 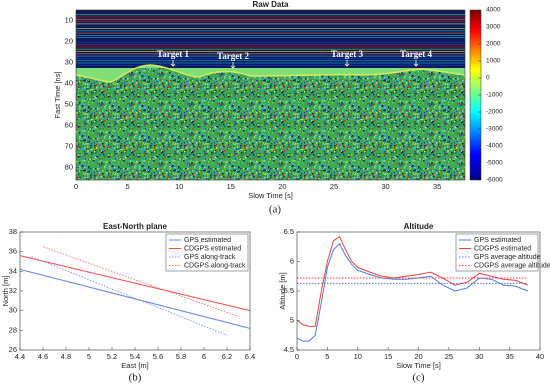 I want to click on y-tick-label: 36, so click(x=13, y=251).